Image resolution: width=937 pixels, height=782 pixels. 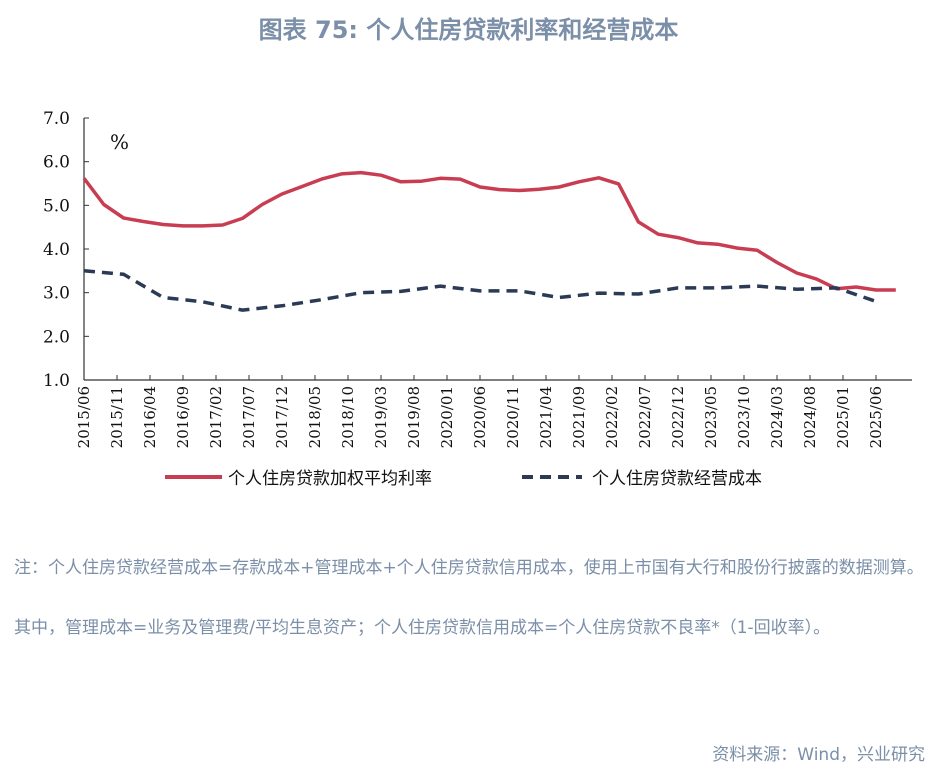 I want to click on y-tick-label: 7.0, so click(x=56, y=119).